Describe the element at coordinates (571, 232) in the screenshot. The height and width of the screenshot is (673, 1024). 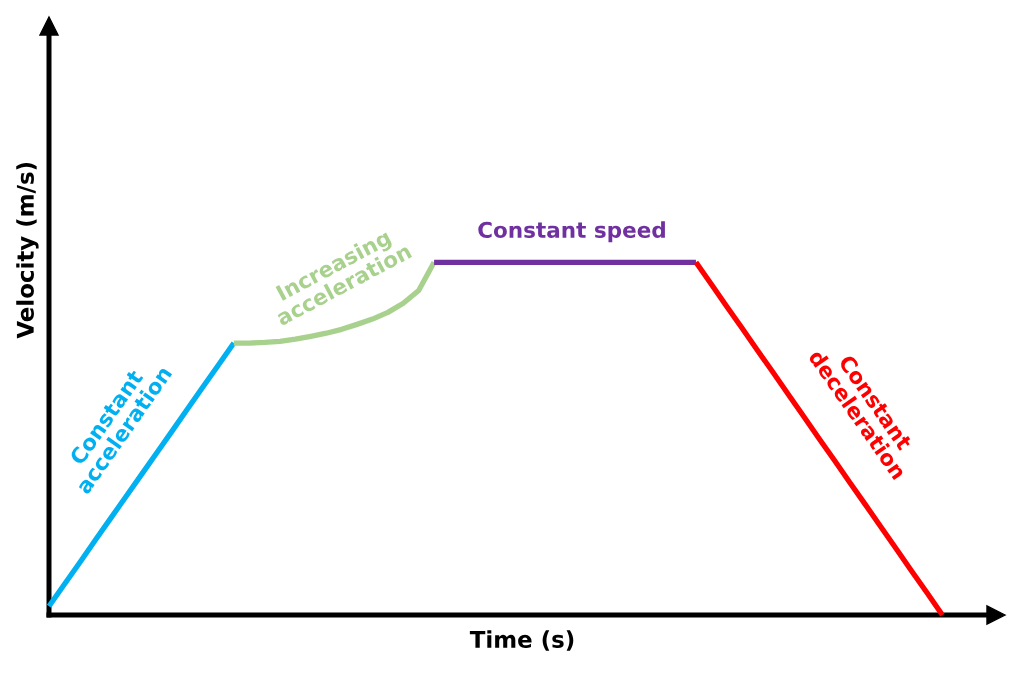
I see `series-label: Constant speed` at that location.